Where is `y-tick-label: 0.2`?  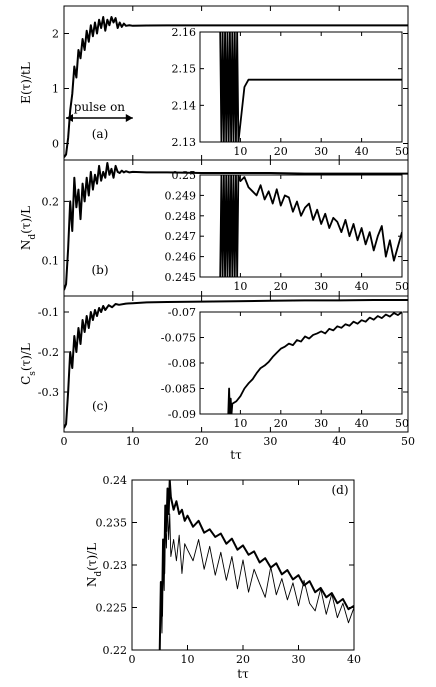
y-tick-label: 0.2 is located at coordinates (51, 201).